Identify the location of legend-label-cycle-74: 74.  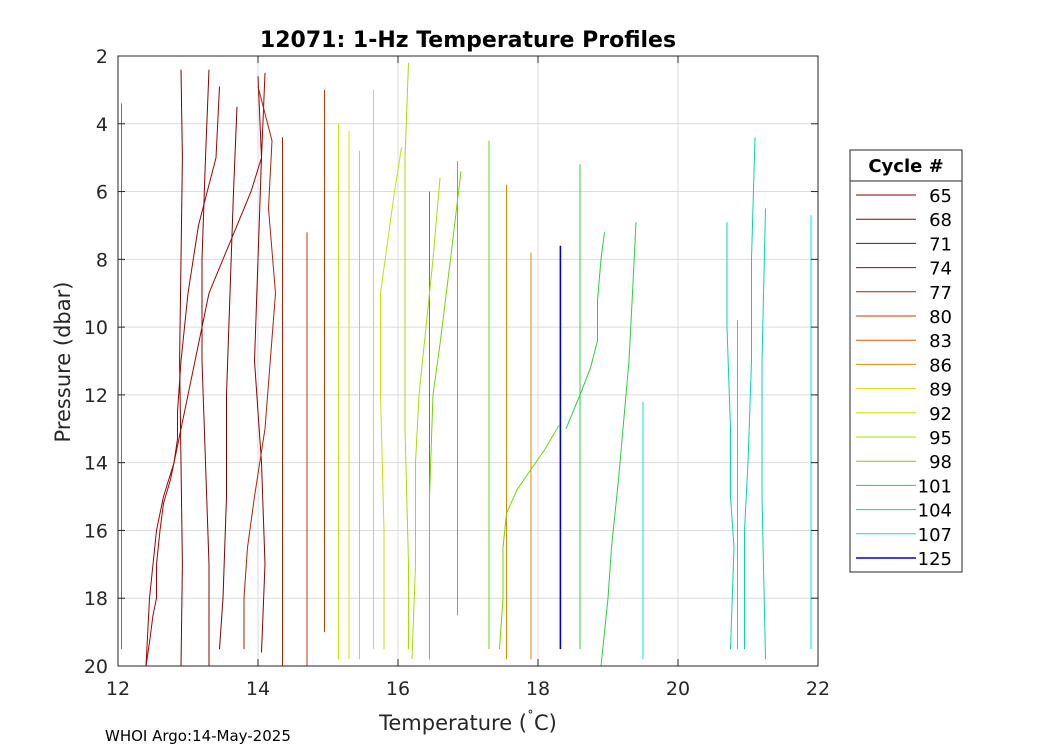
(940, 269).